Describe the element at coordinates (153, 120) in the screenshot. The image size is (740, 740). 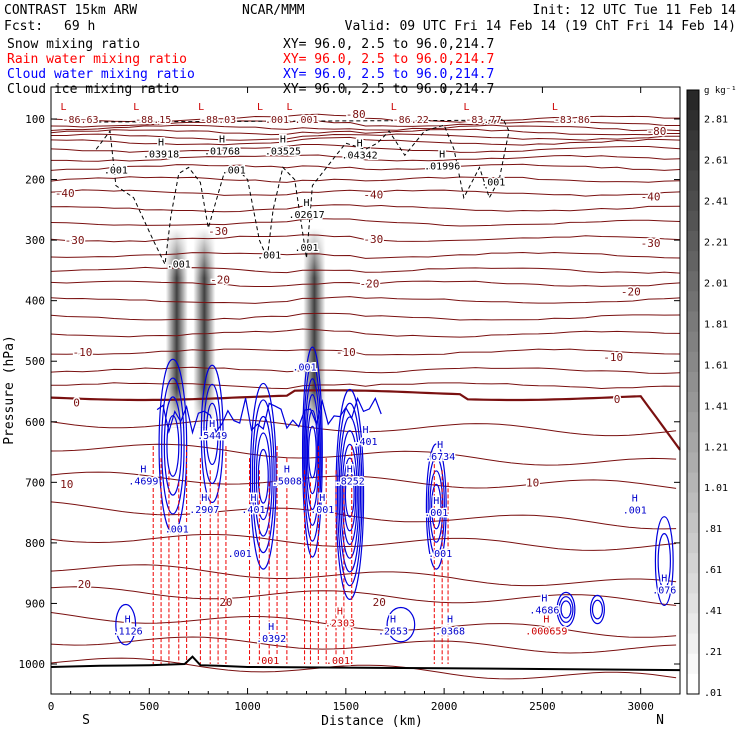
I see `minimum-label: -88.15` at that location.